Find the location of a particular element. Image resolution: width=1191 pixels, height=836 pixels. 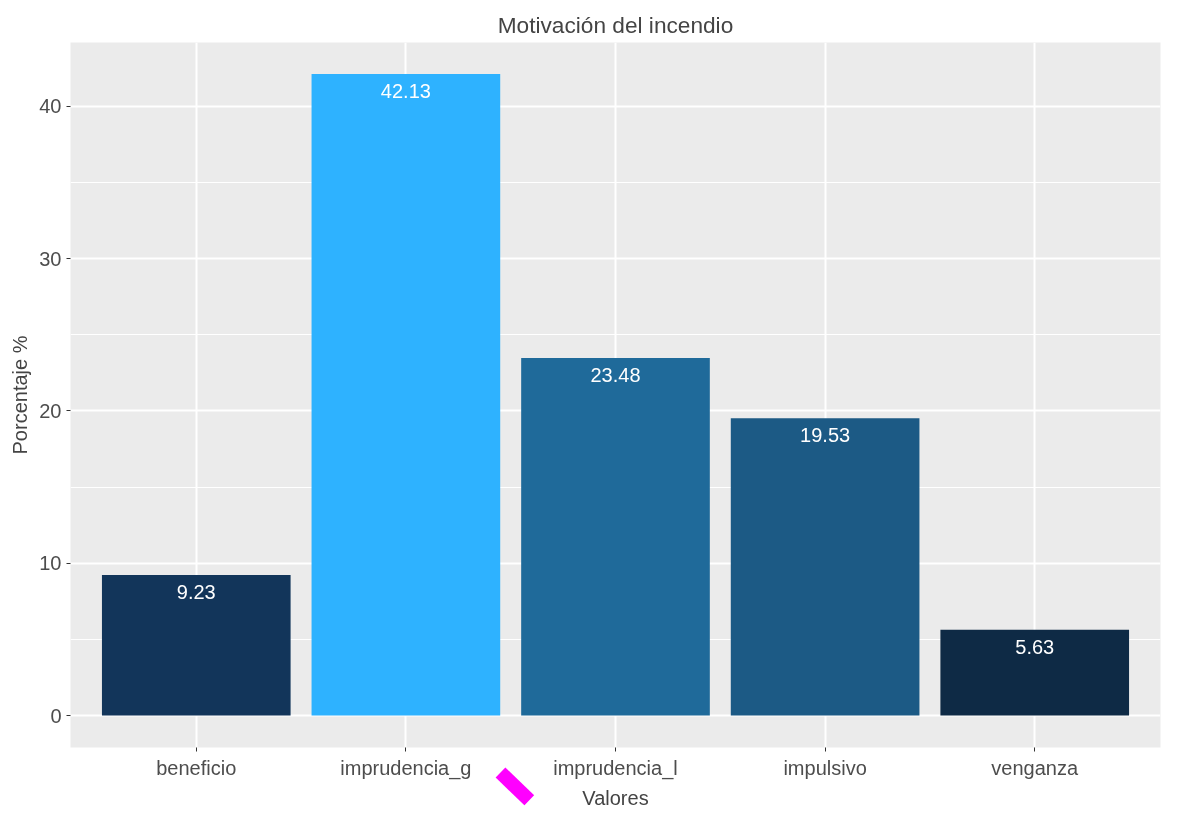

x-tick-label: impulsivo is located at coordinates (825, 767).